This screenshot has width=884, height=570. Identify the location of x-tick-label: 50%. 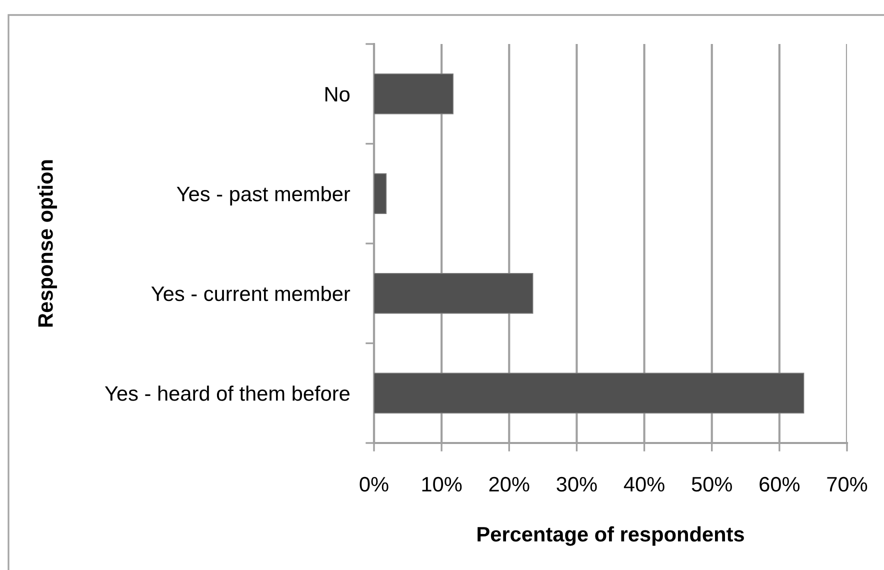
(712, 484).